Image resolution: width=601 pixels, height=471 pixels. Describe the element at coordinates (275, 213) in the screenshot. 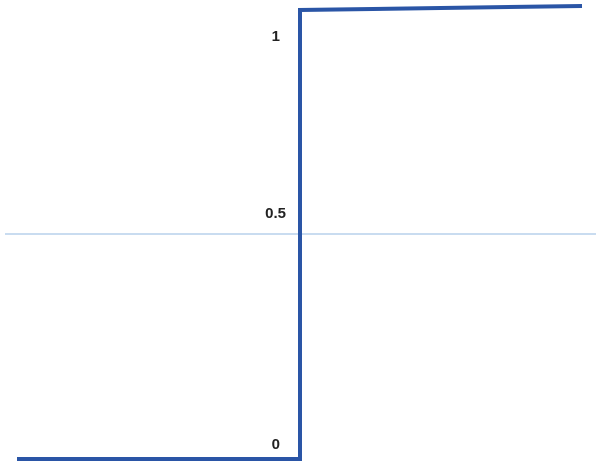

I see `y-tick-label-0-5: 0.5` at that location.